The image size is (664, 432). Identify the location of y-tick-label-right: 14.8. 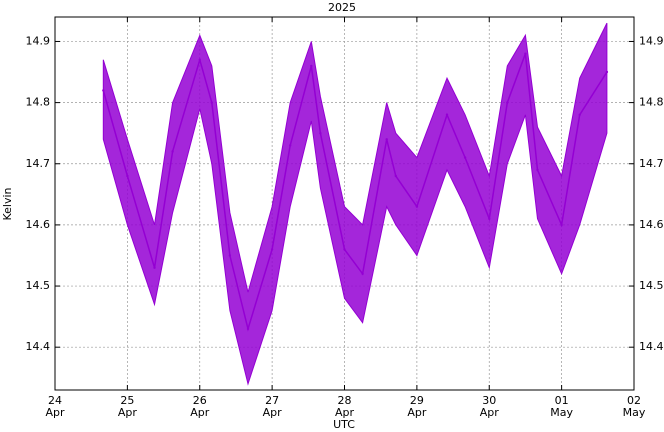
(651, 102).